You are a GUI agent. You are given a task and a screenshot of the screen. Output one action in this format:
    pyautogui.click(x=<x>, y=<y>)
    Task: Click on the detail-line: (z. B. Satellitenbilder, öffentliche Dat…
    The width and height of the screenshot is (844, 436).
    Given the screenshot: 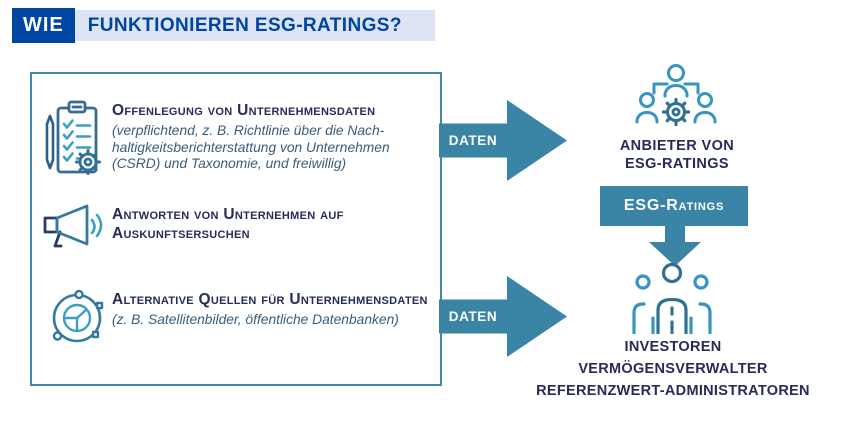 What is the action you would take?
    pyautogui.click(x=255, y=319)
    